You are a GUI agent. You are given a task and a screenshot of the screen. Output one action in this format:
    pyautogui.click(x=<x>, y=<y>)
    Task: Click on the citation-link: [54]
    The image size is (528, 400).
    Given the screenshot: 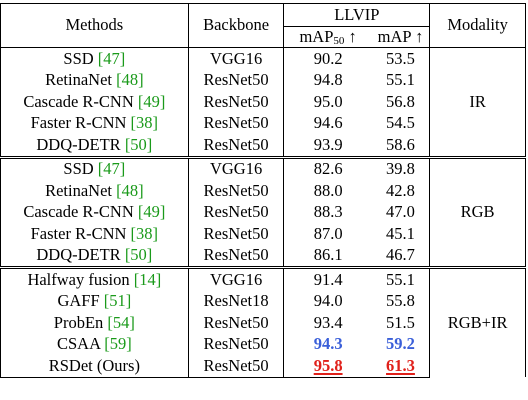 What is the action you would take?
    pyautogui.click(x=121, y=322)
    